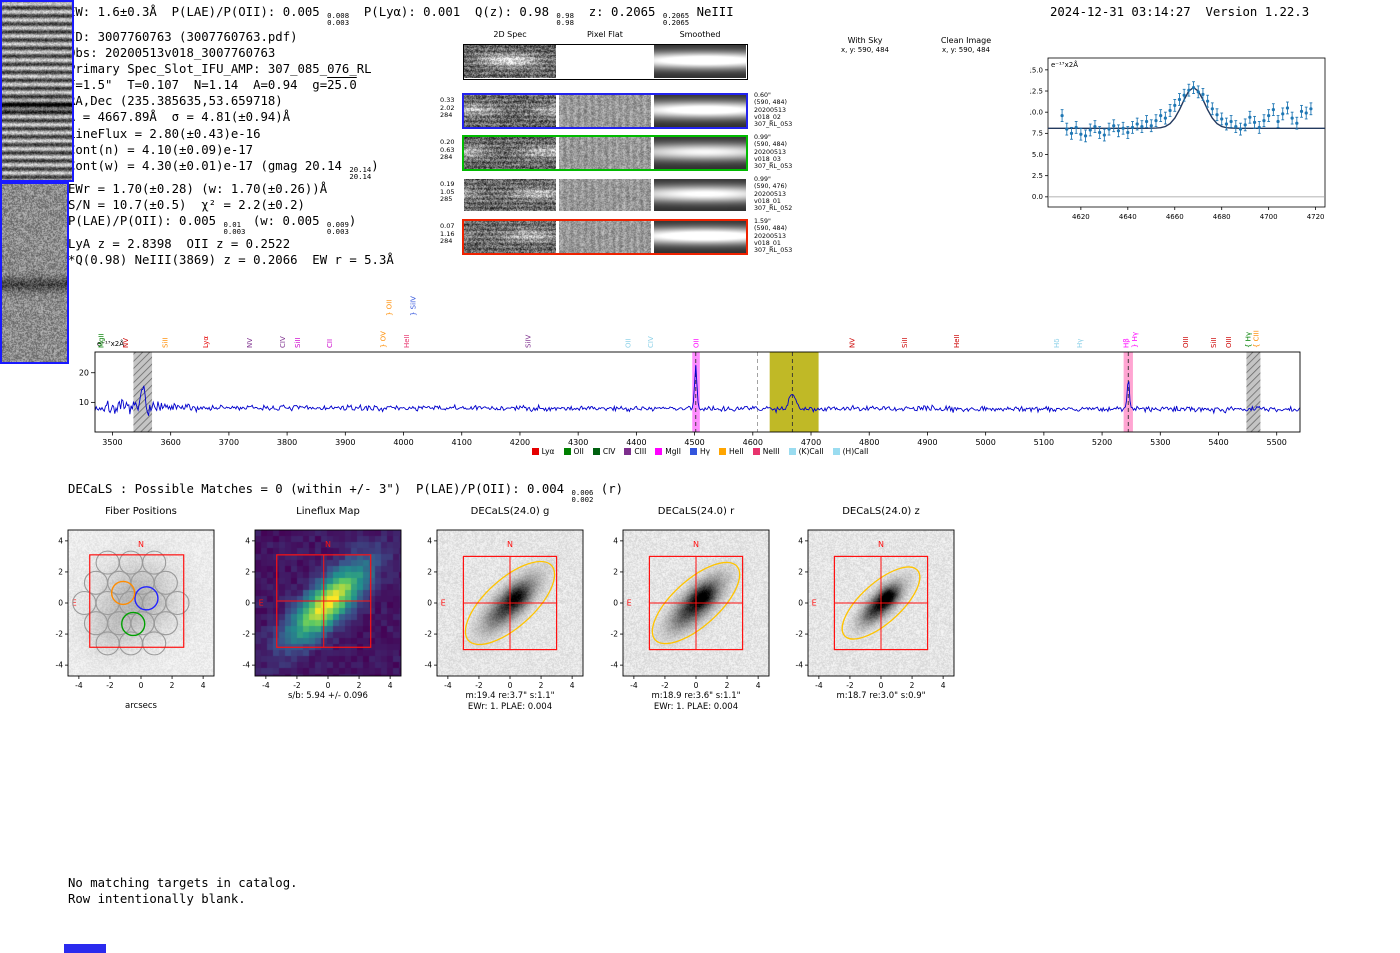  Describe the element at coordinates (172, 53) in the screenshot. I see `text-segment: Obs: 20200513v018_3007760763` at that location.